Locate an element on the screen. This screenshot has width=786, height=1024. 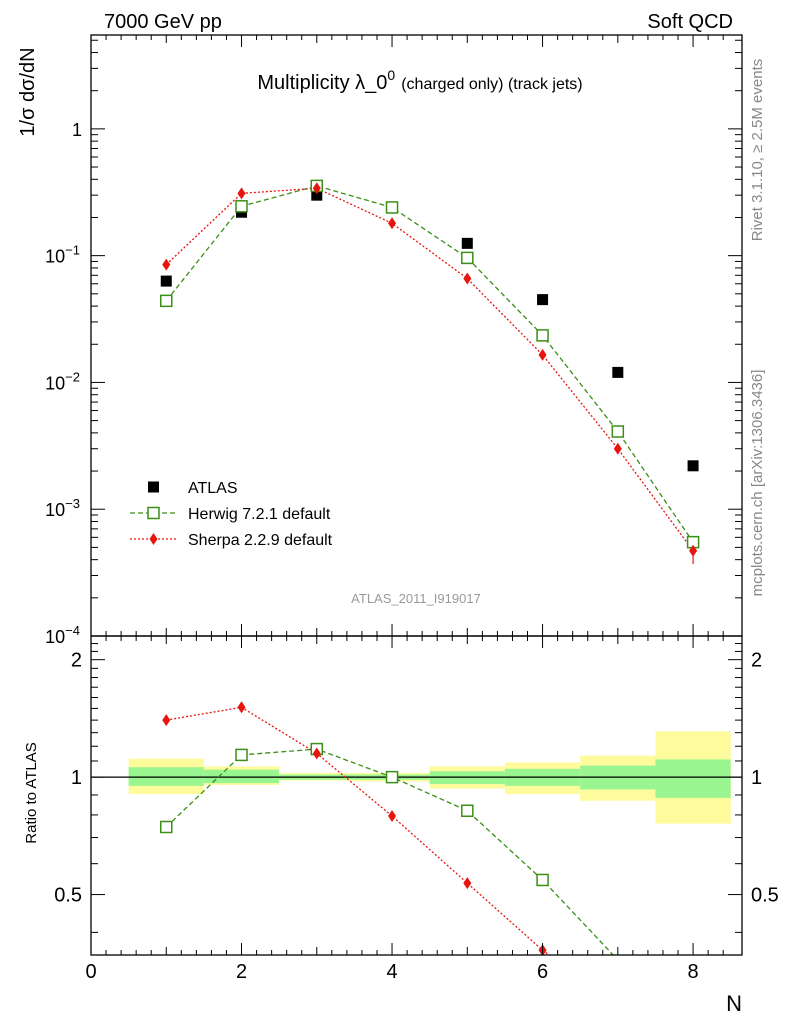
title-main: Multiplicity λ_0 is located at coordinates (322, 83).